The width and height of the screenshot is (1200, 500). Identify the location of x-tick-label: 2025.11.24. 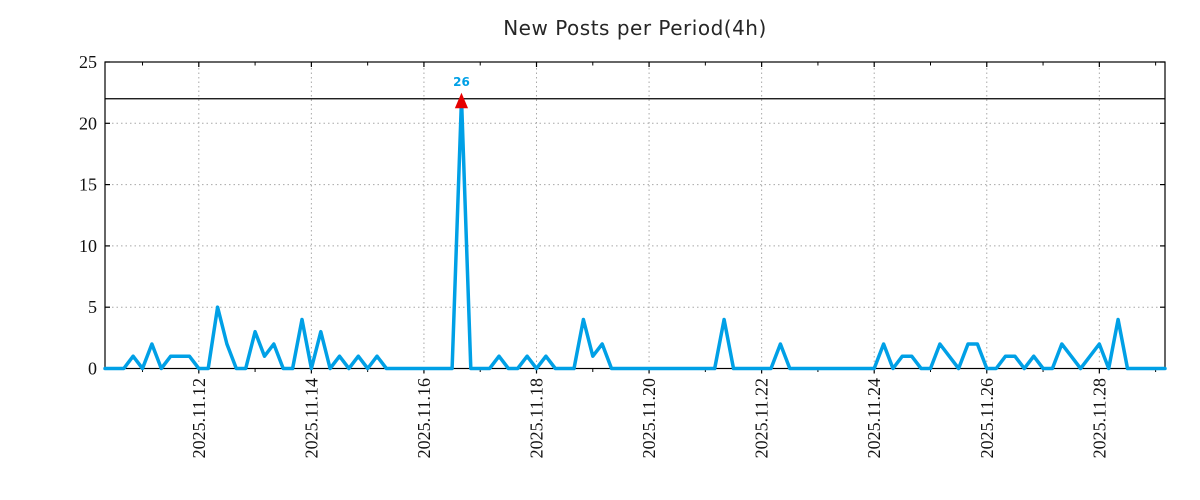
(874, 418).